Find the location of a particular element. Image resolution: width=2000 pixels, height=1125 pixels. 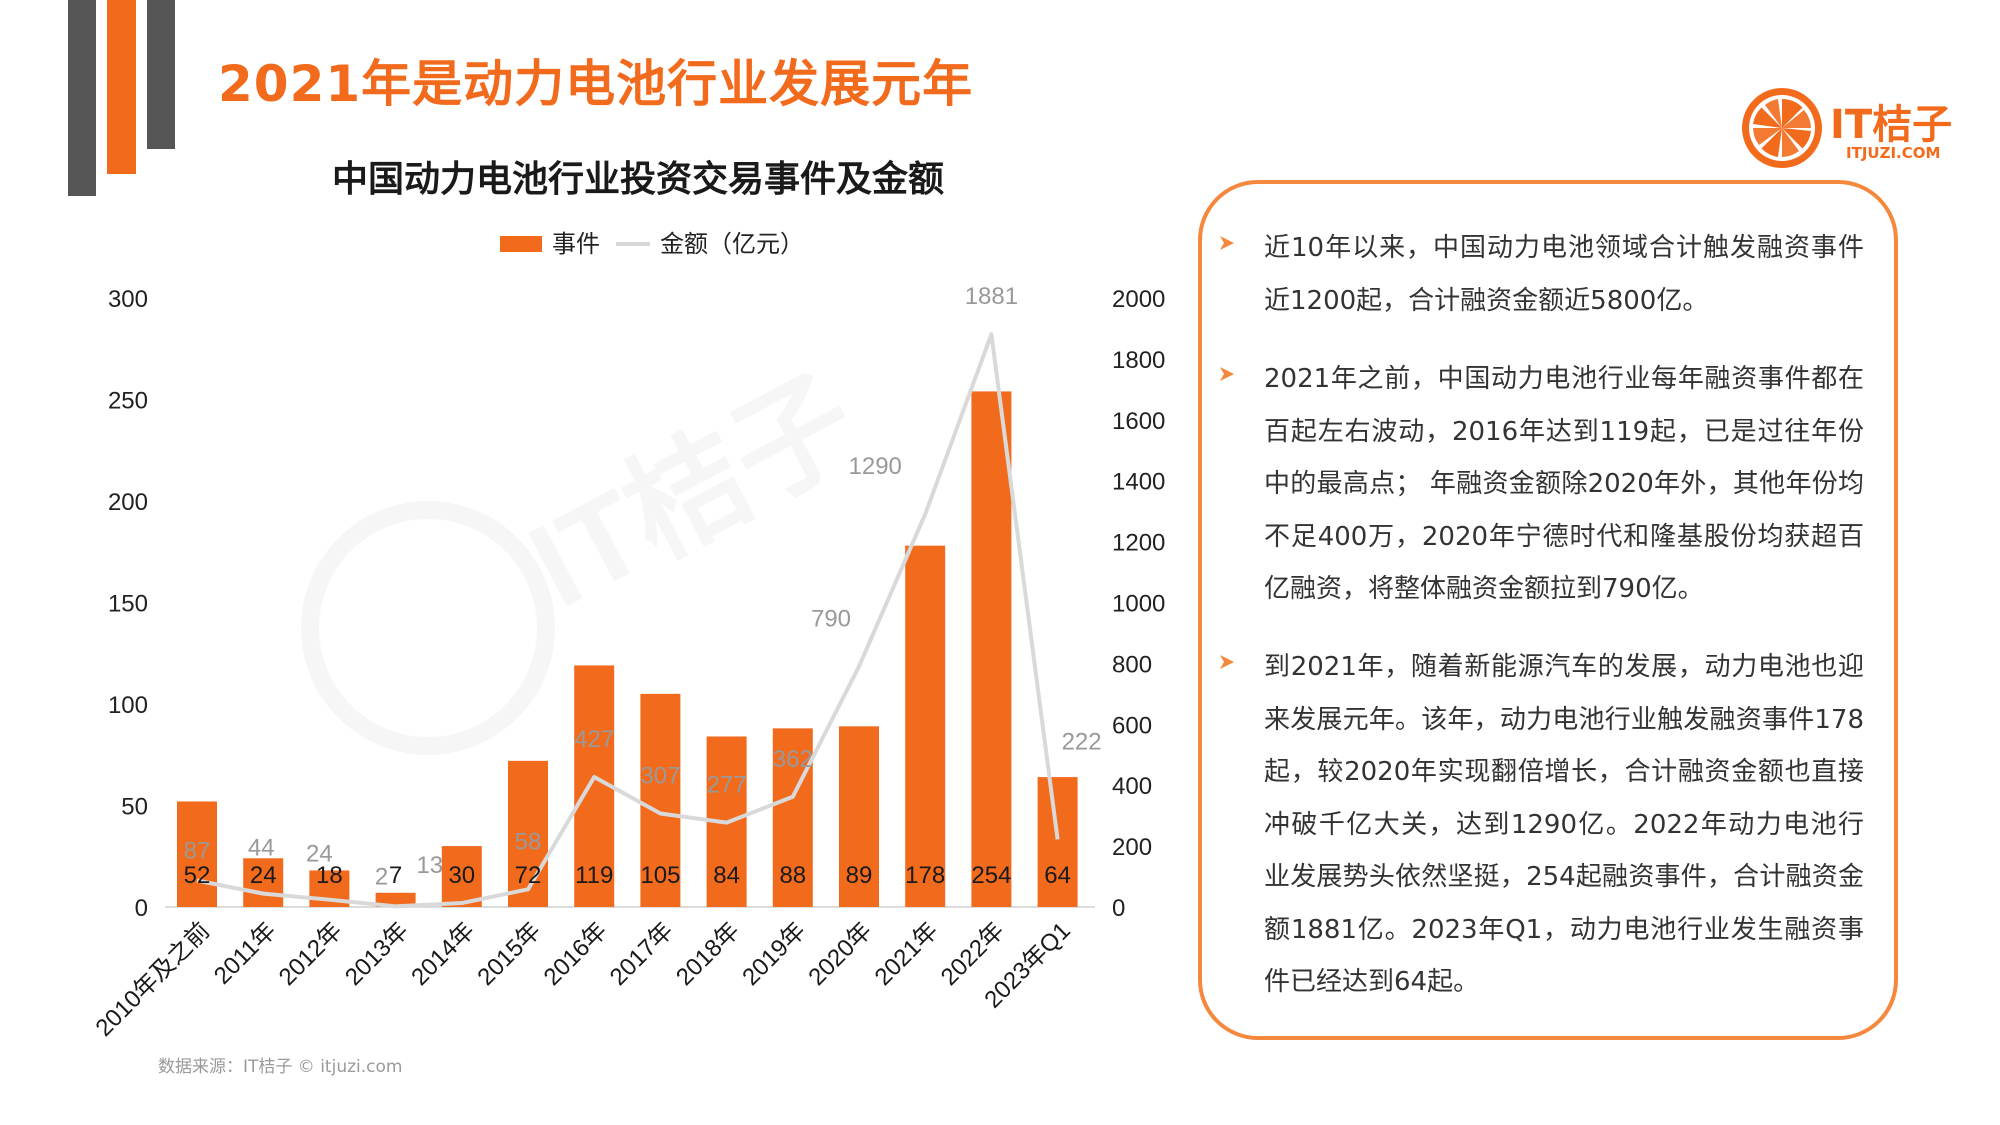

bar-value-label: 84 is located at coordinates (726, 875).